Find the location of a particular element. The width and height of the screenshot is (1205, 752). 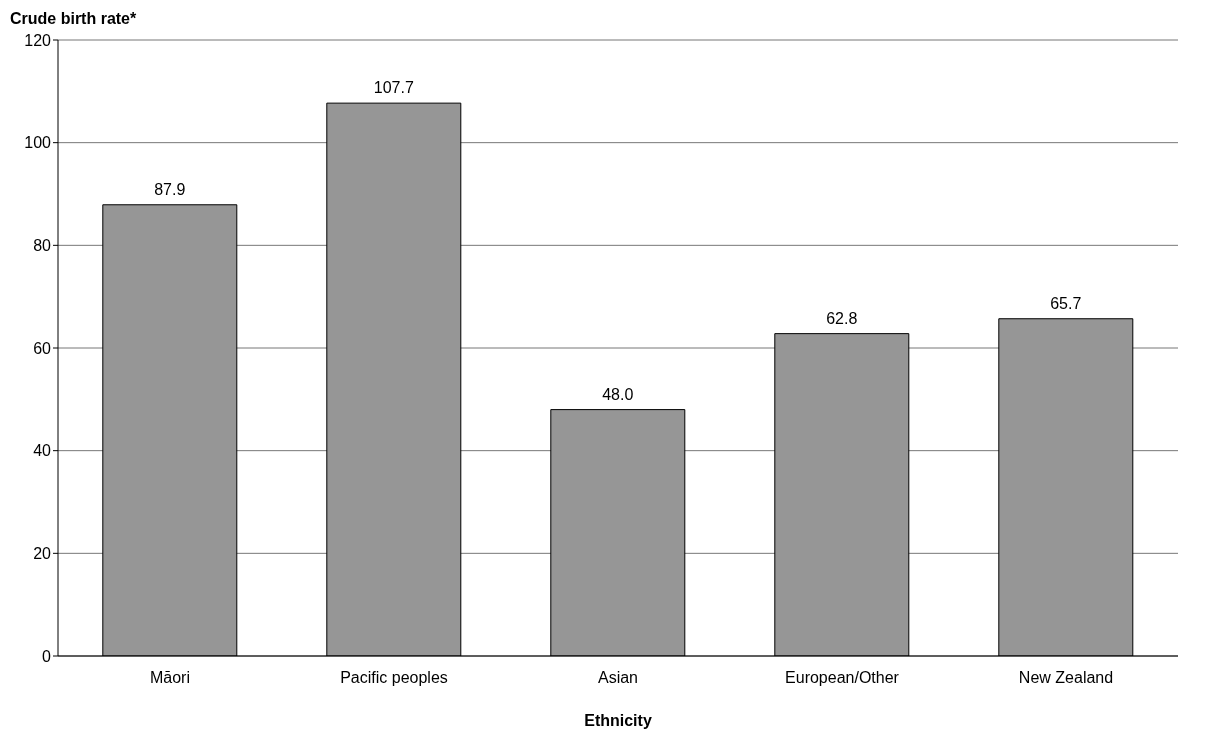

y-tick-label: 0 is located at coordinates (47, 656).